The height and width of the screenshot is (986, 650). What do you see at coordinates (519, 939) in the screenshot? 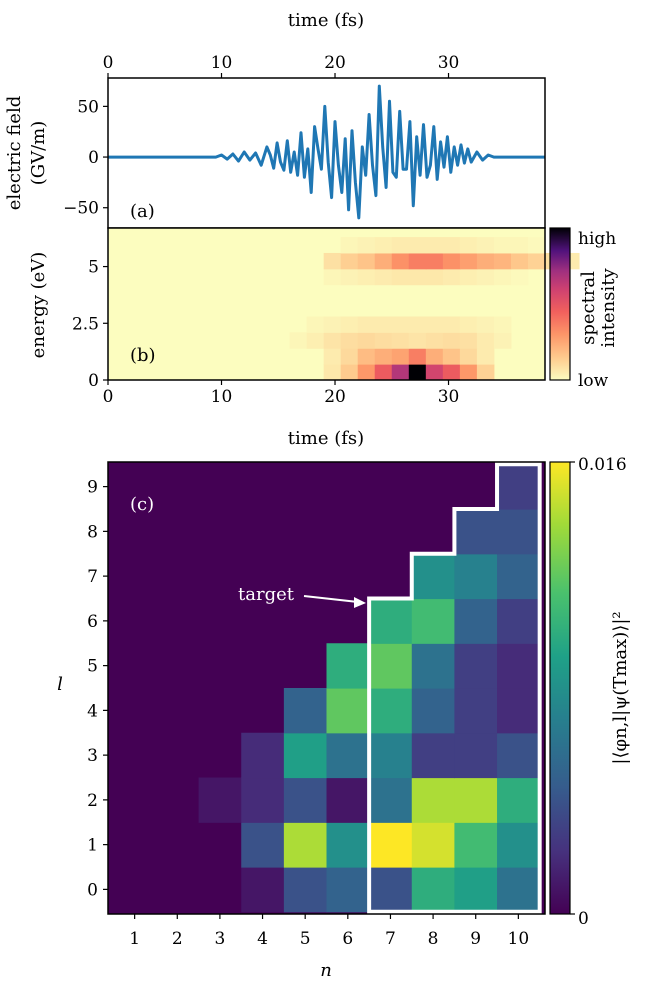
I see `x-tick-label: 10` at bounding box center [519, 939].